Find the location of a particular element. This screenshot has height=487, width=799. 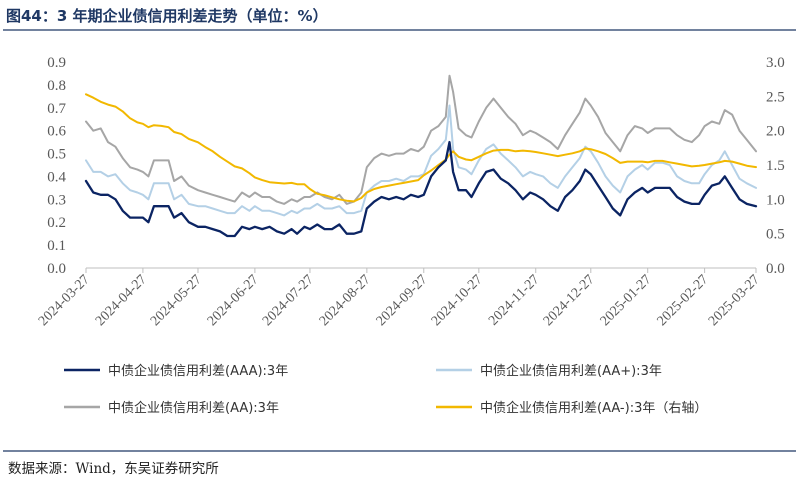

y-right-tick-label: 1.0 is located at coordinates (775, 200).